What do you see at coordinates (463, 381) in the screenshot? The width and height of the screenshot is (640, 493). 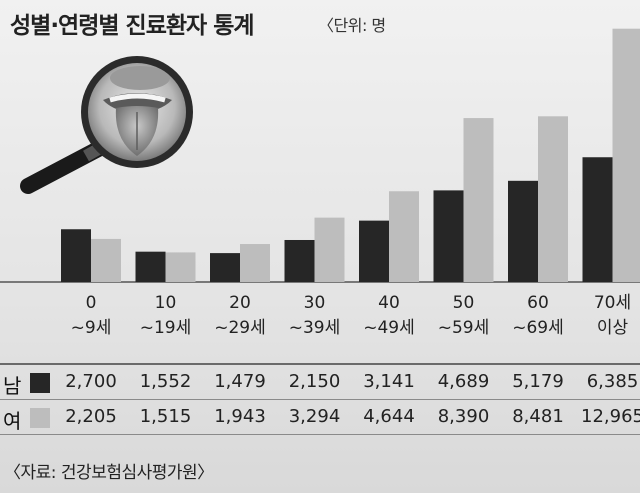 I see `table-cell: 4,689` at bounding box center [463, 381].